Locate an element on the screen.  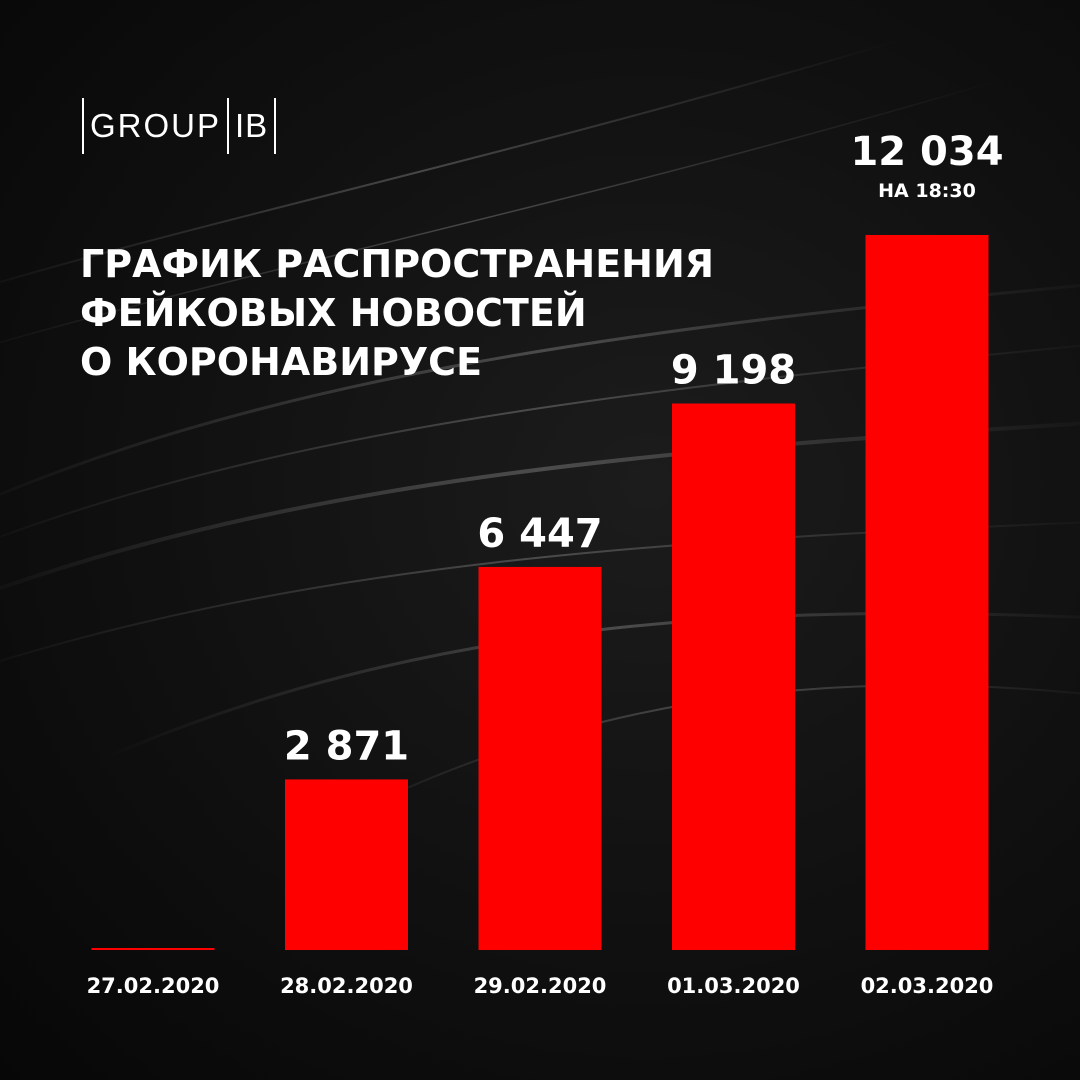
bar-01.03.2020 is located at coordinates (733, 676).